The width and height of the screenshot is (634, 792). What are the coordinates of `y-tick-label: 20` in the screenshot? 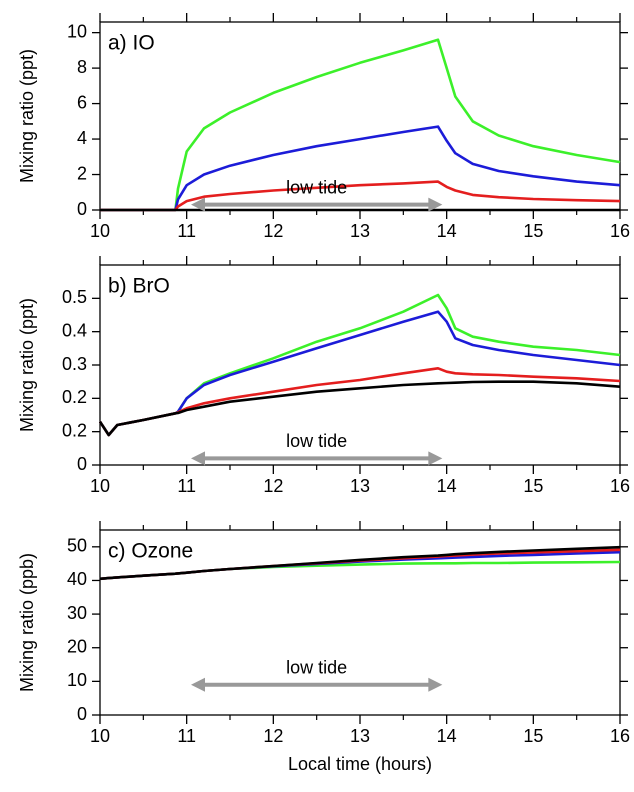 It's located at (77, 646).